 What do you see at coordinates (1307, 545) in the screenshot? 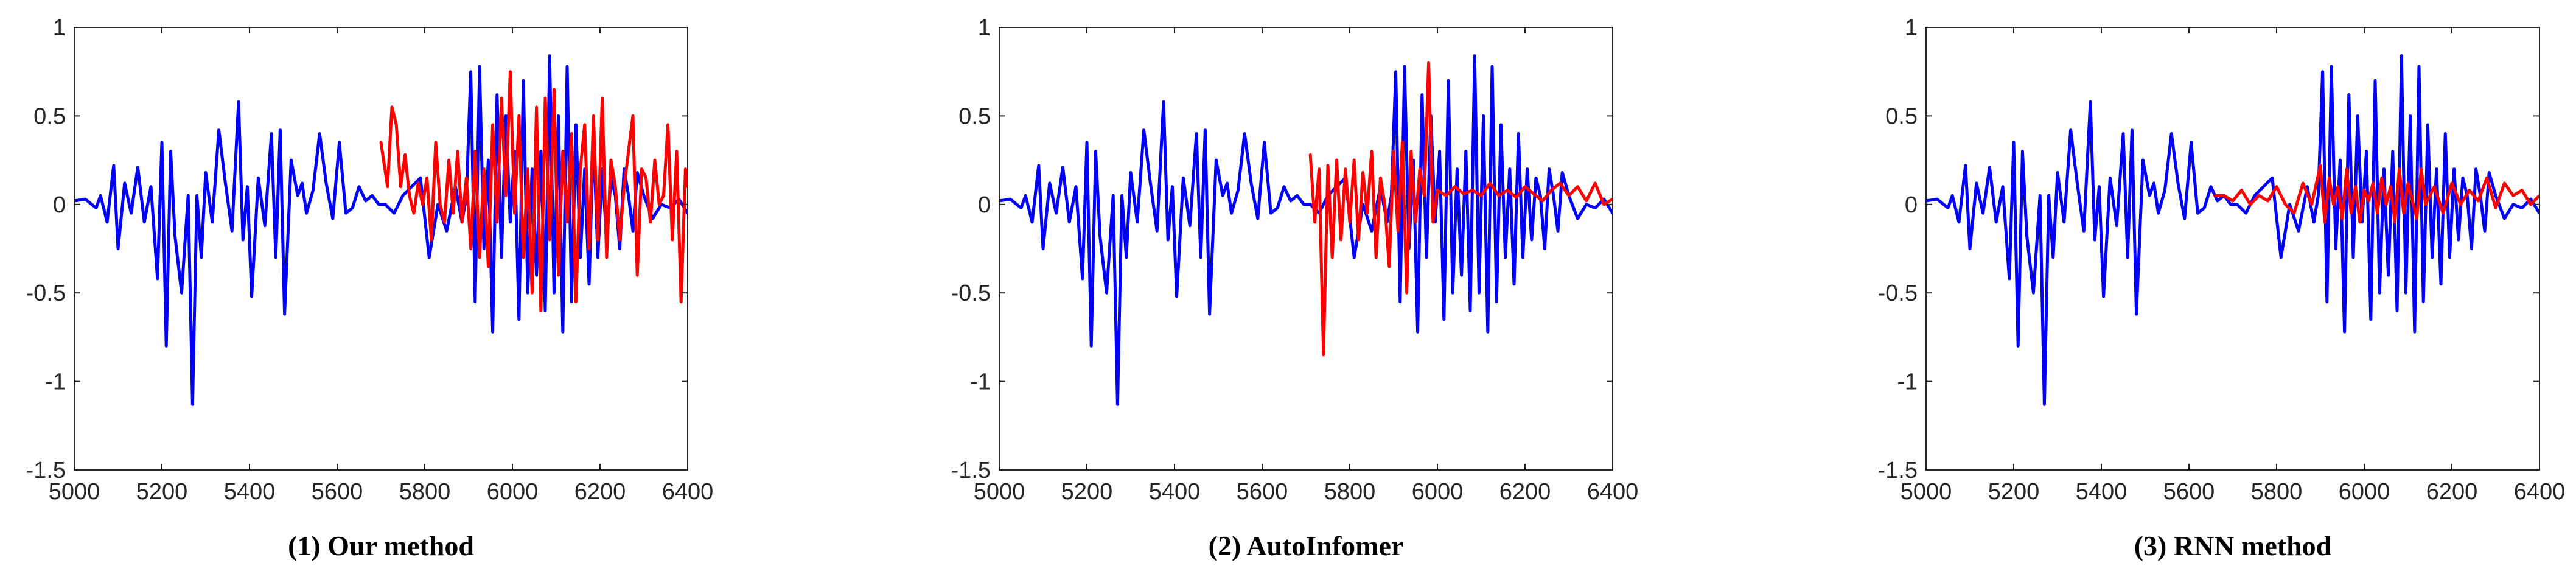
I see `panel-title: (2) AutoInfomer` at bounding box center [1307, 545].